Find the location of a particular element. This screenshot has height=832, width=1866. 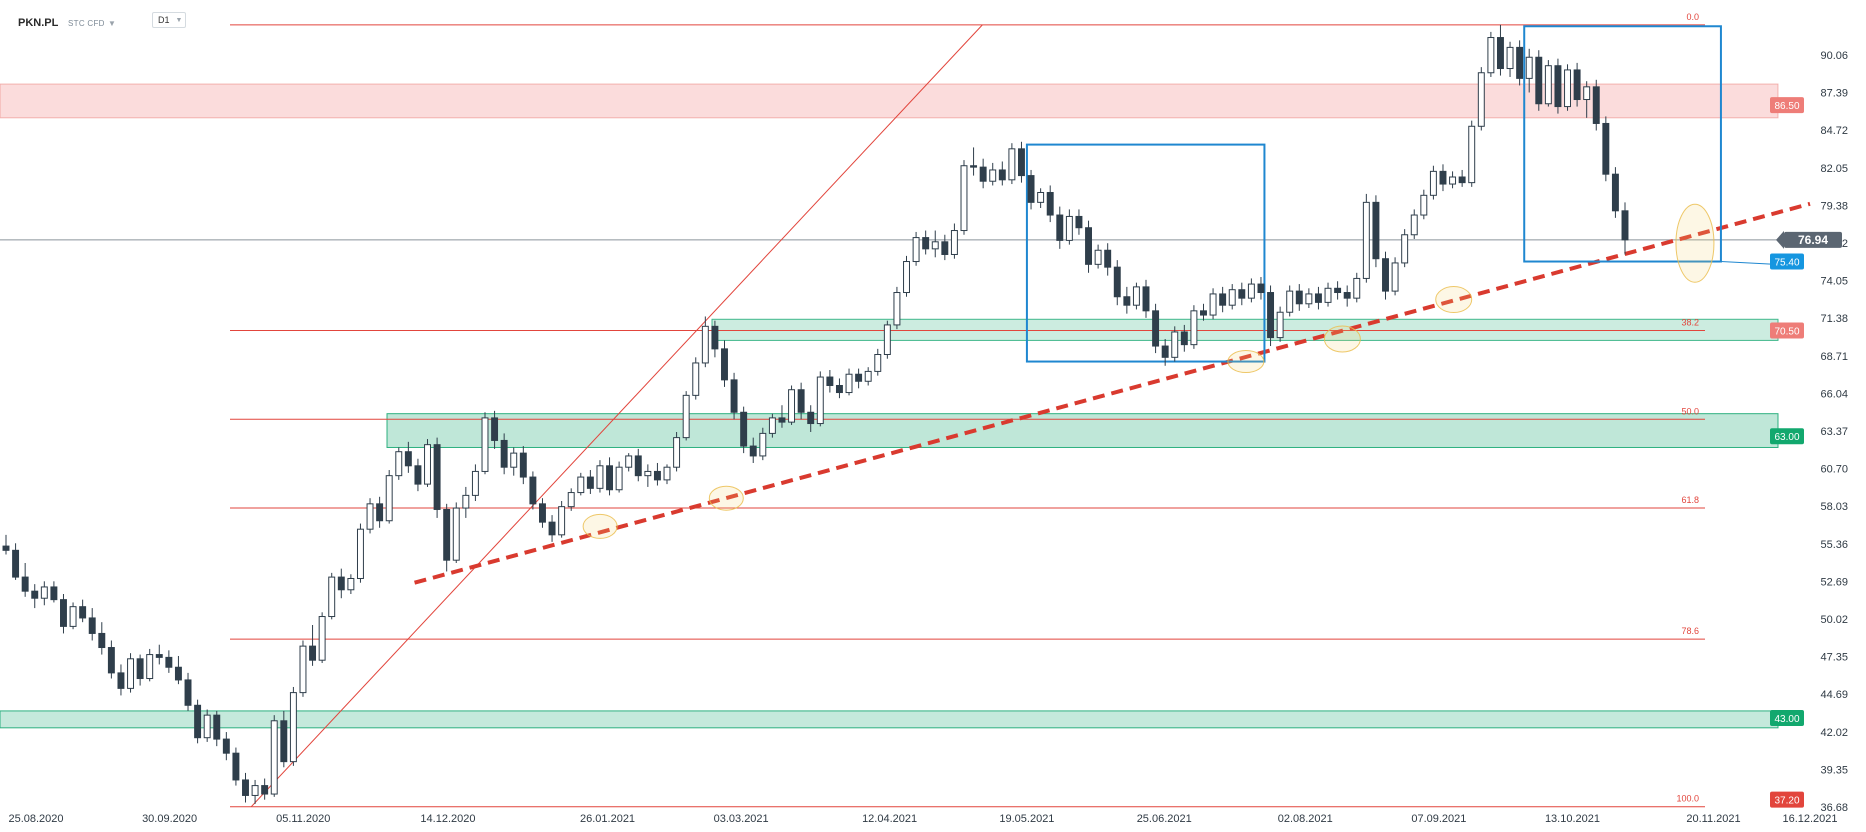

last-price-pointer is located at coordinates (1780, 239).